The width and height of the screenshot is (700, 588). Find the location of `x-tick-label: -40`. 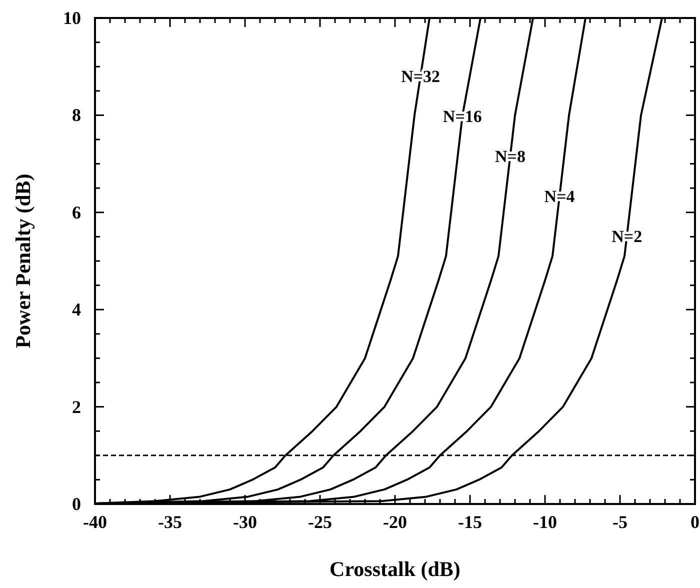

x-tick-label: -40 is located at coordinates (95, 522).